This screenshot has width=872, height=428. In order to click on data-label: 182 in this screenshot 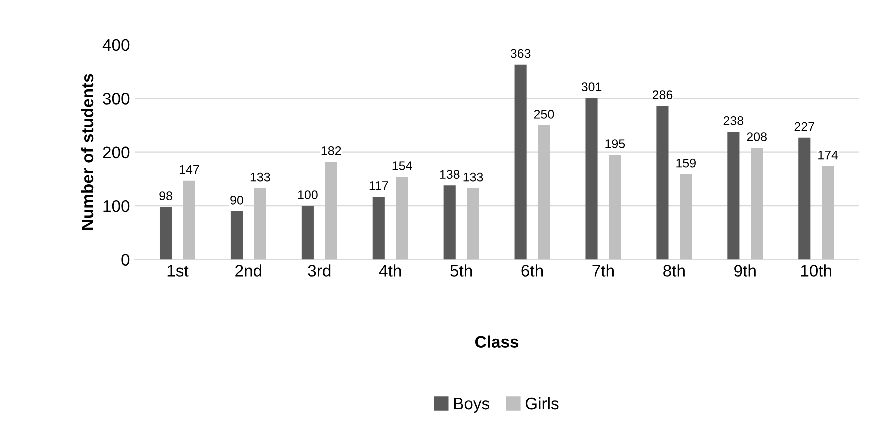, I will do `click(332, 151)`.